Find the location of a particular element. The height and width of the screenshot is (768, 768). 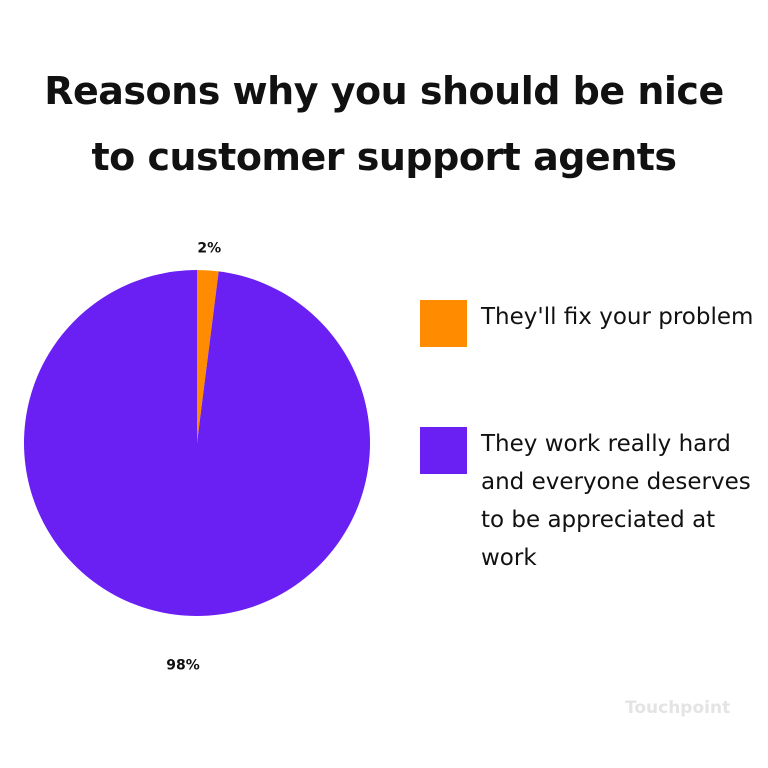

data-label: 98% is located at coordinates (183, 666).